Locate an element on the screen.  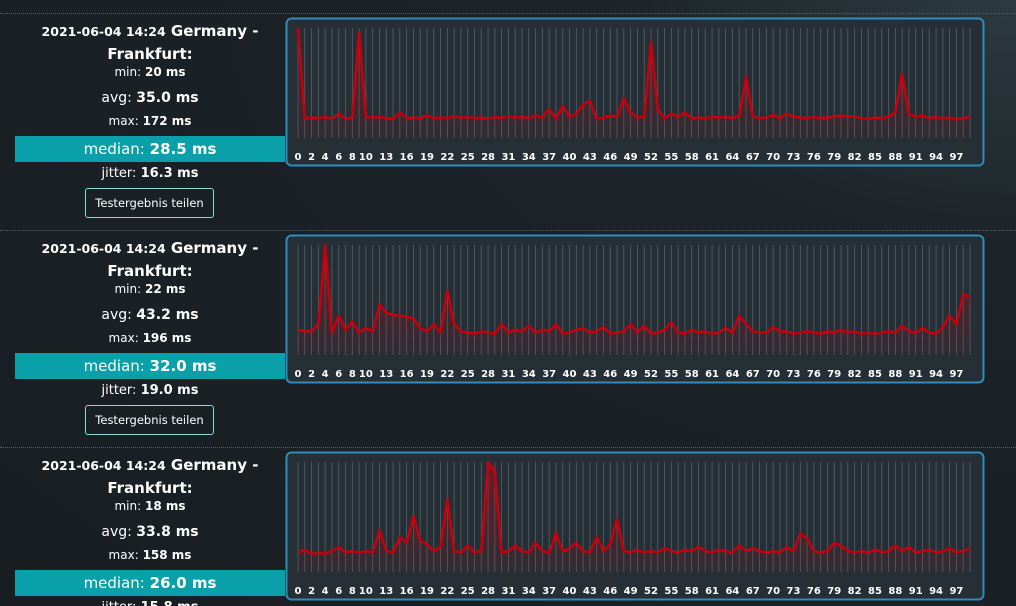
x-tick-label: 22 is located at coordinates (447, 591).